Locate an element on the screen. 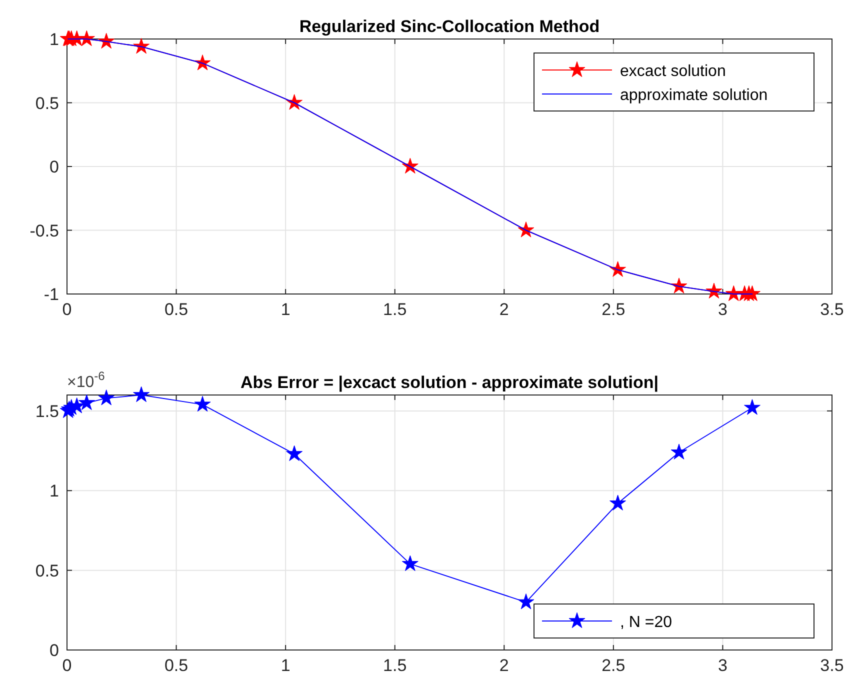  chart-title: Abs Error = |excact solution - approximate solution| is located at coordinates (449, 382).